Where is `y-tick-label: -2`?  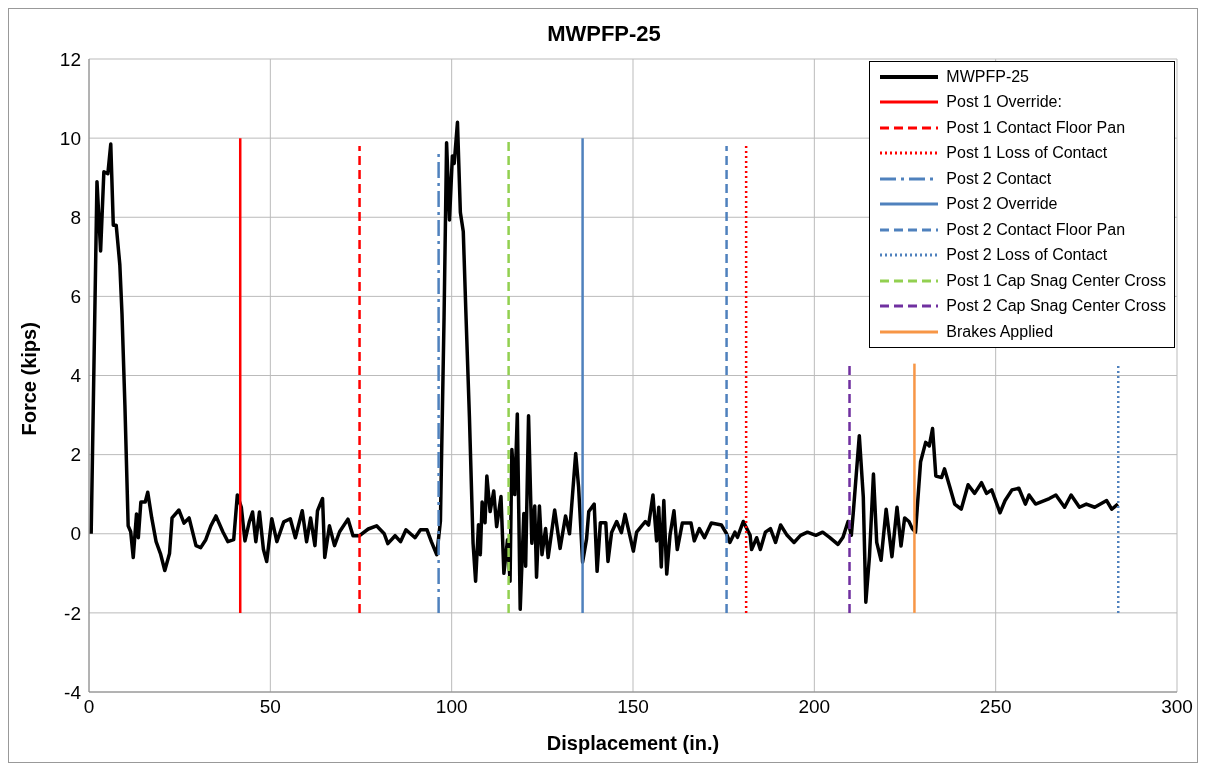
y-tick-label: -2 is located at coordinates (72, 613).